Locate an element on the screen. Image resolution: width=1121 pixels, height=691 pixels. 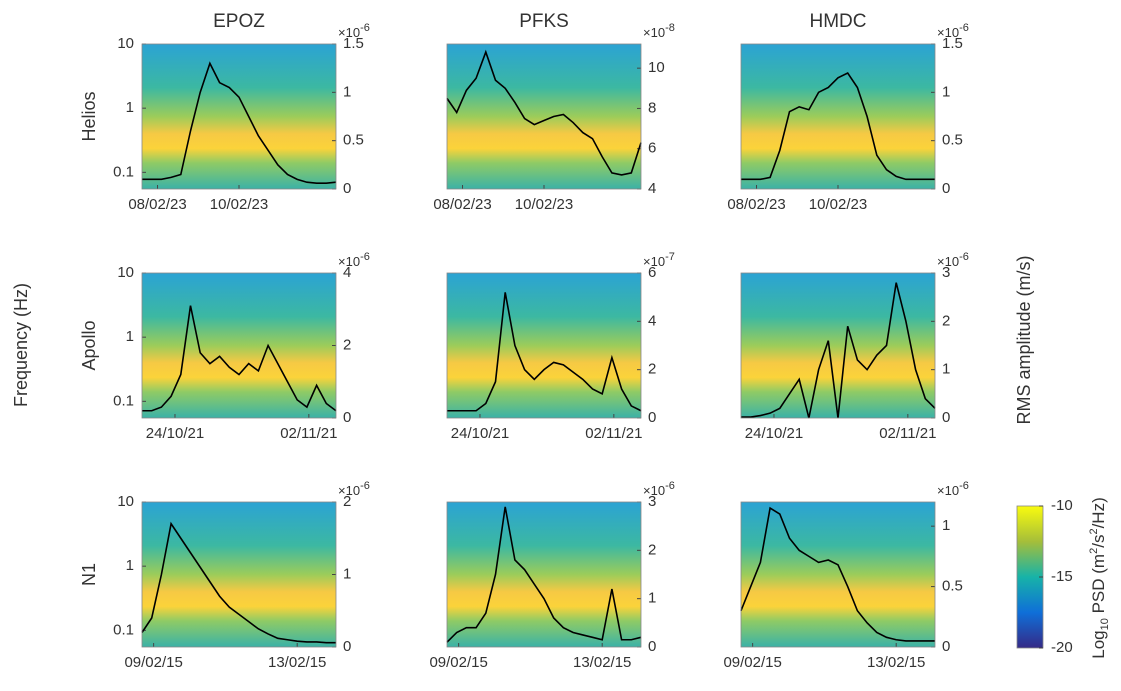
colorbar-label-part: 2 is located at coordinates (1094, 551).